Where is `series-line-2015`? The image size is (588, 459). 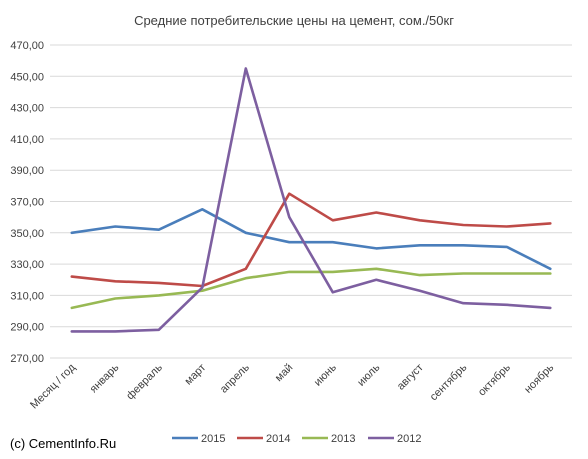 series-line-2015 is located at coordinates (311, 239).